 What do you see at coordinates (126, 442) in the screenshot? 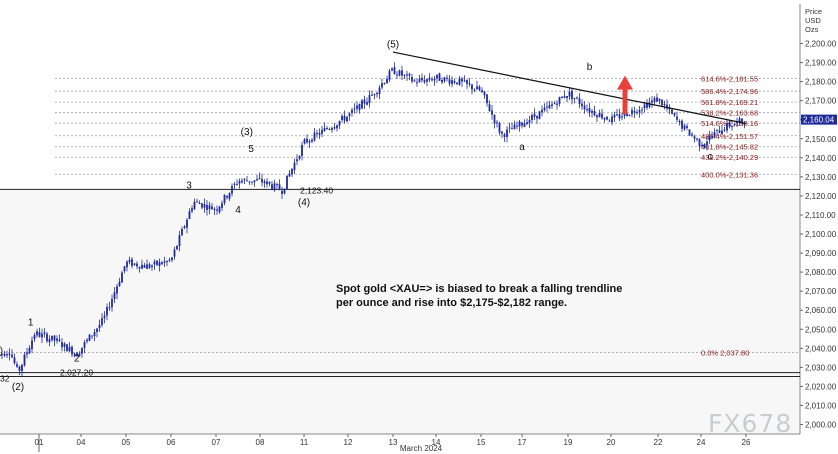
I see `x-tick-label: 05` at bounding box center [126, 442].